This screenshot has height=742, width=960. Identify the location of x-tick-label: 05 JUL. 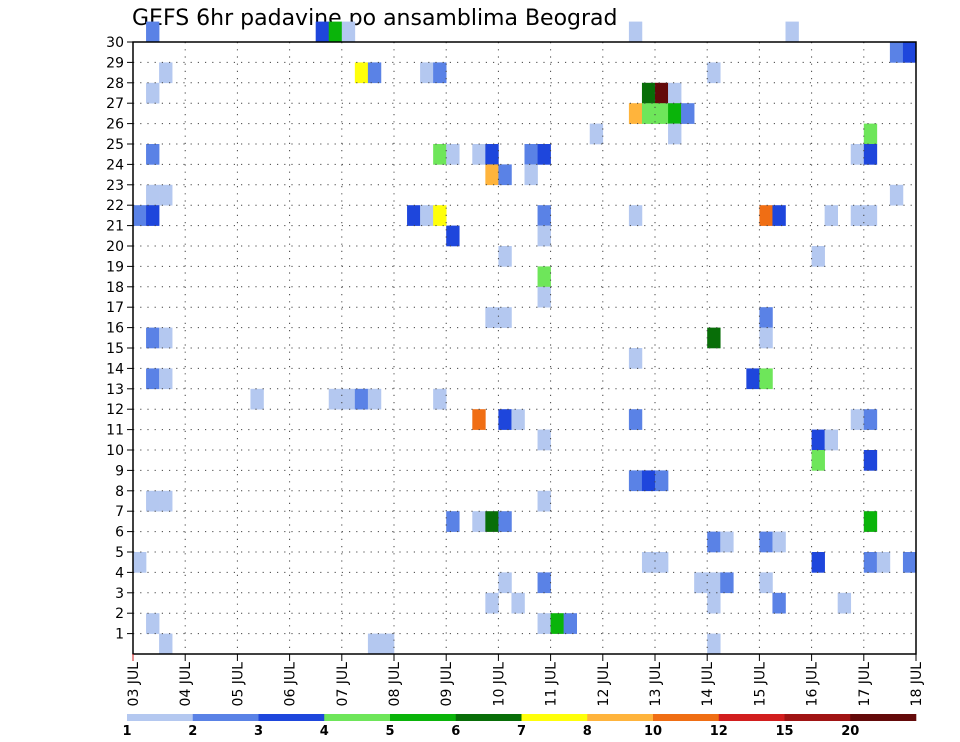
(238, 684).